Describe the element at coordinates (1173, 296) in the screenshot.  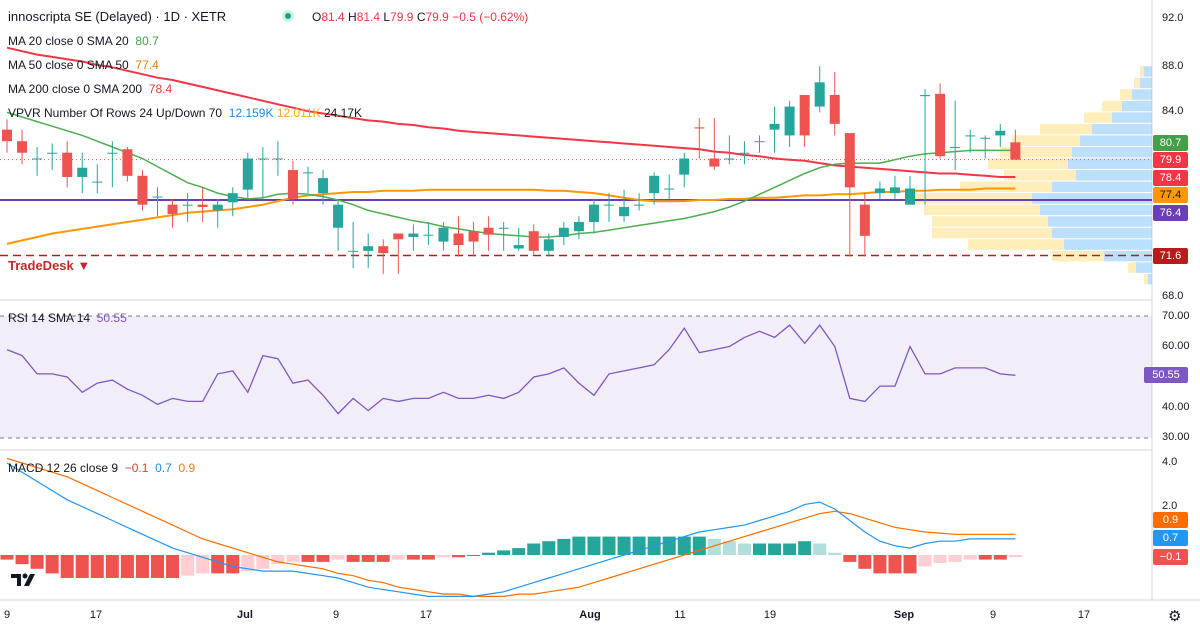
I see `price-tick-68: 68.0` at that location.